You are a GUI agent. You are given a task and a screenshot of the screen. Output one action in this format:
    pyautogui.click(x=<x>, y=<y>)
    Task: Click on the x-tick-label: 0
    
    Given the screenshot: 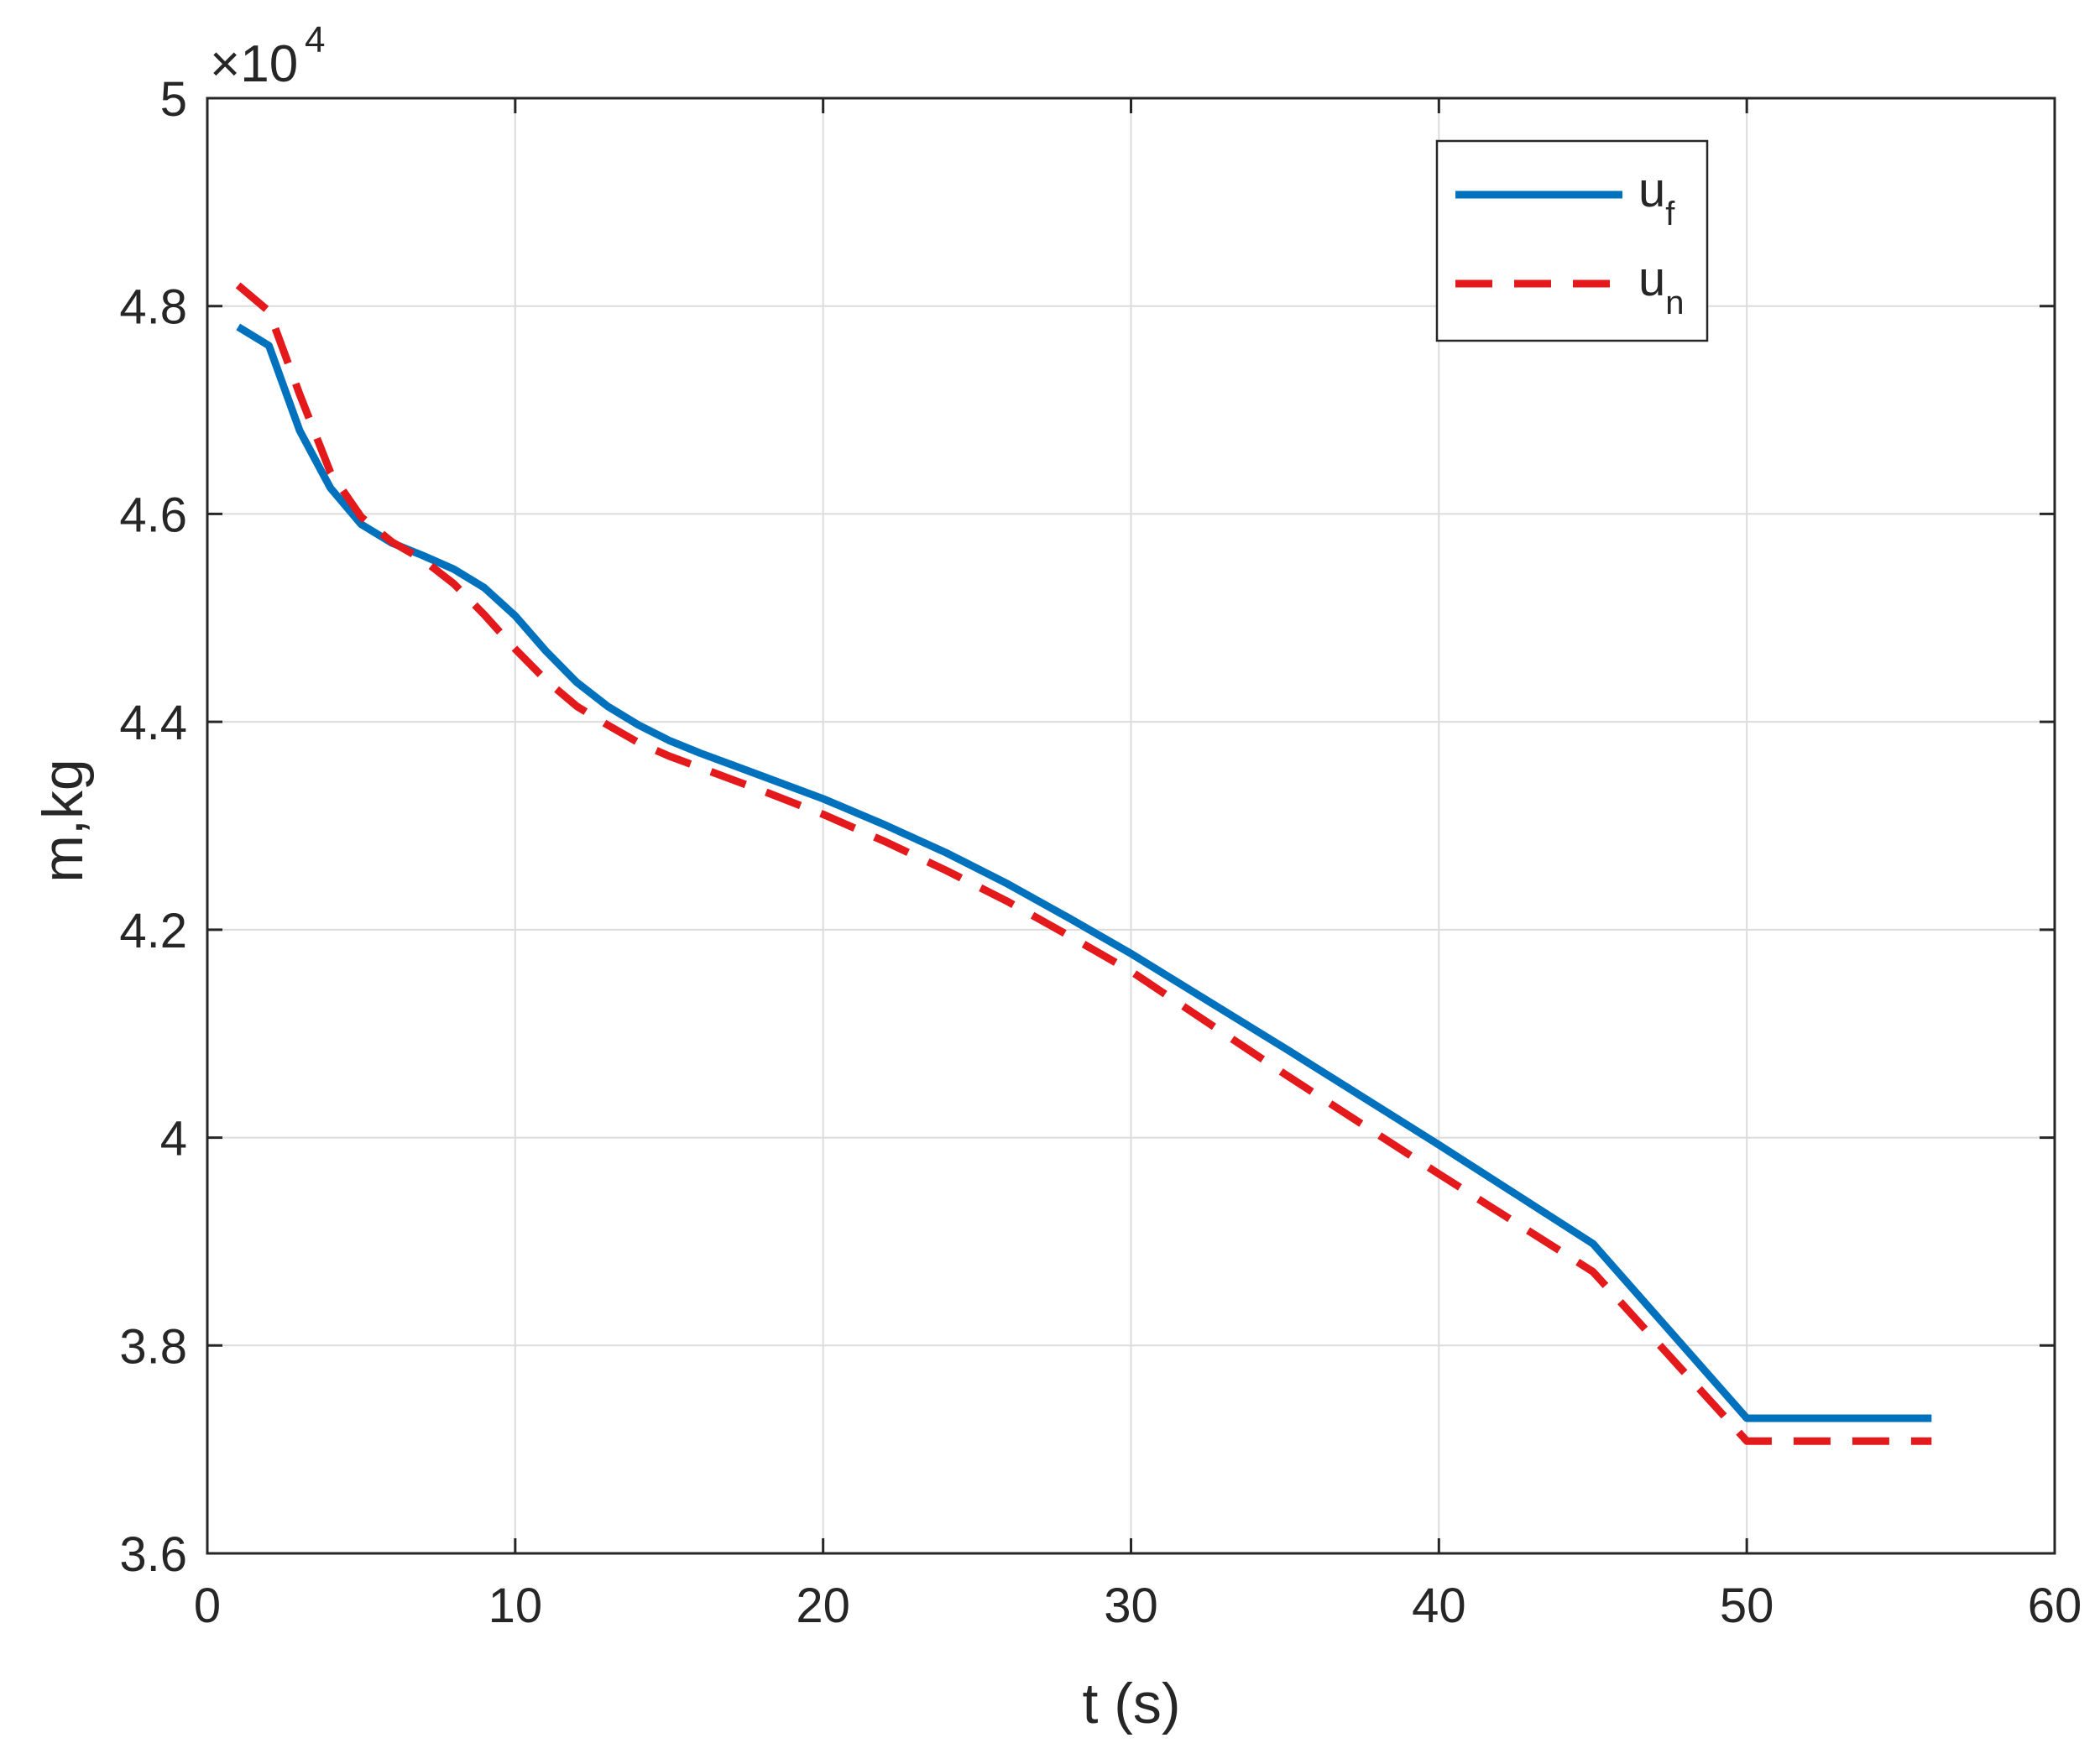 What is the action you would take?
    pyautogui.click(x=208, y=1606)
    